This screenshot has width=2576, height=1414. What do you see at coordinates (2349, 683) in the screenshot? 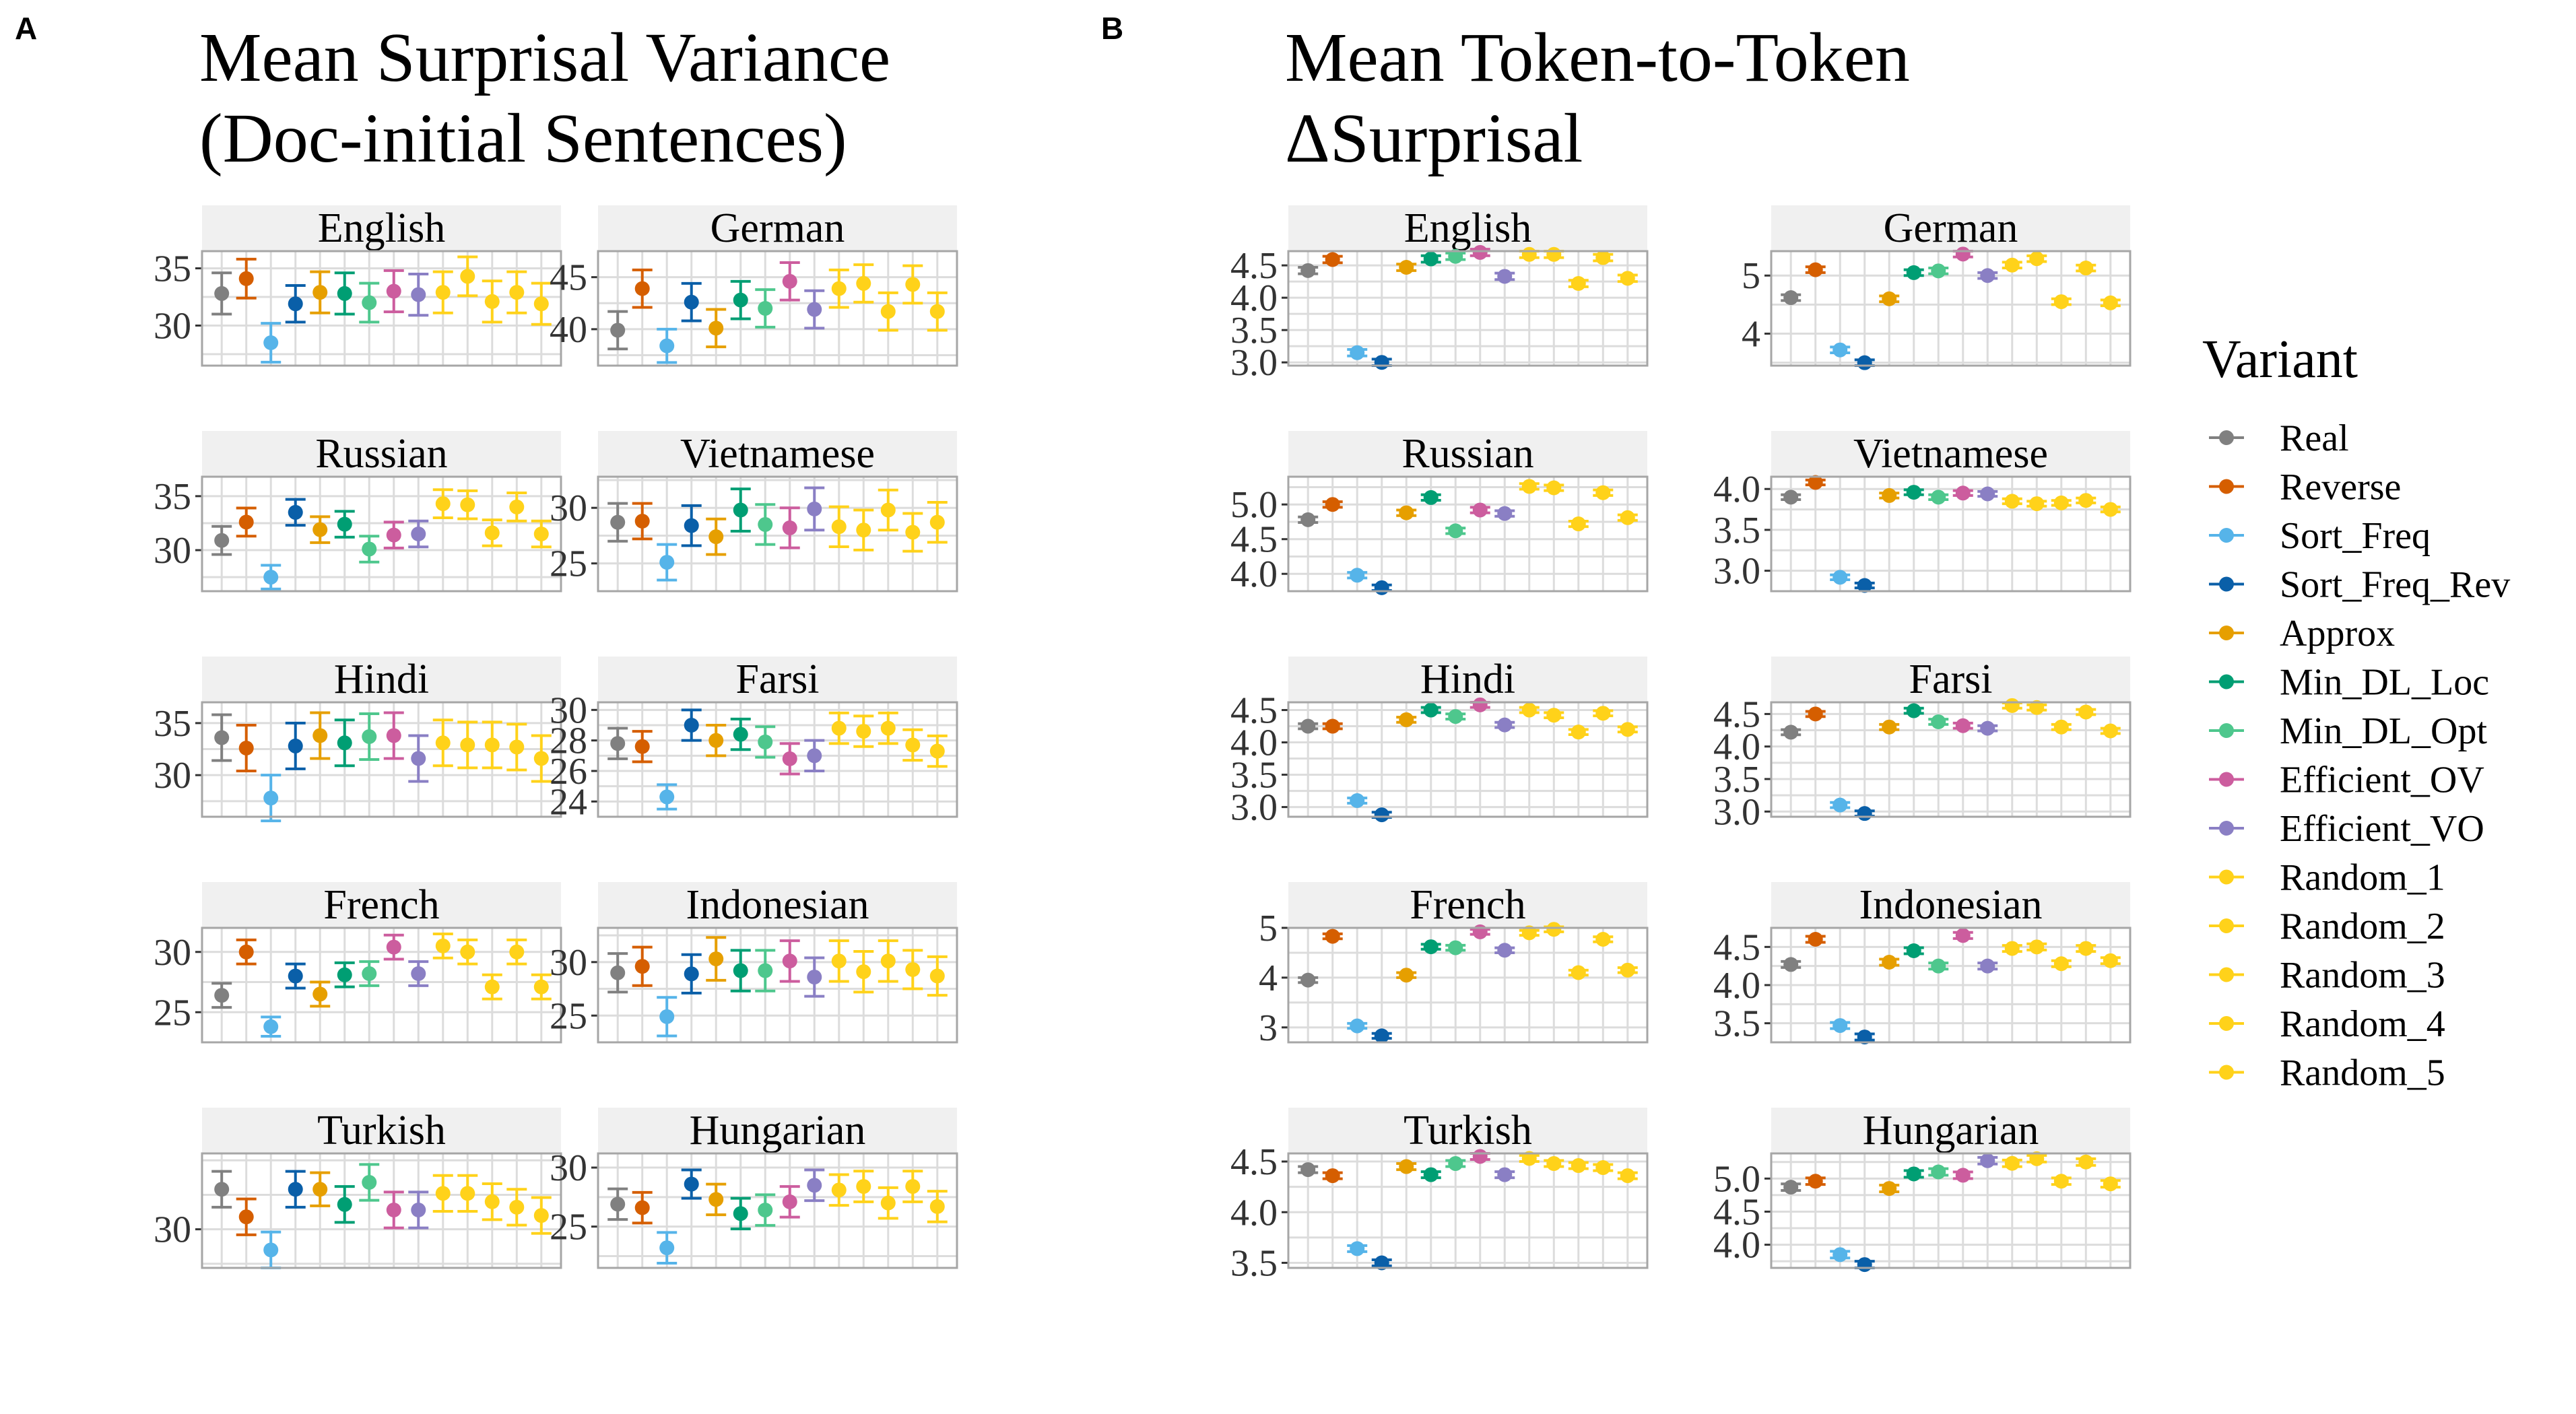
I see `legend-item-min_dl_loc: Min_DL_Loc` at bounding box center [2349, 683].